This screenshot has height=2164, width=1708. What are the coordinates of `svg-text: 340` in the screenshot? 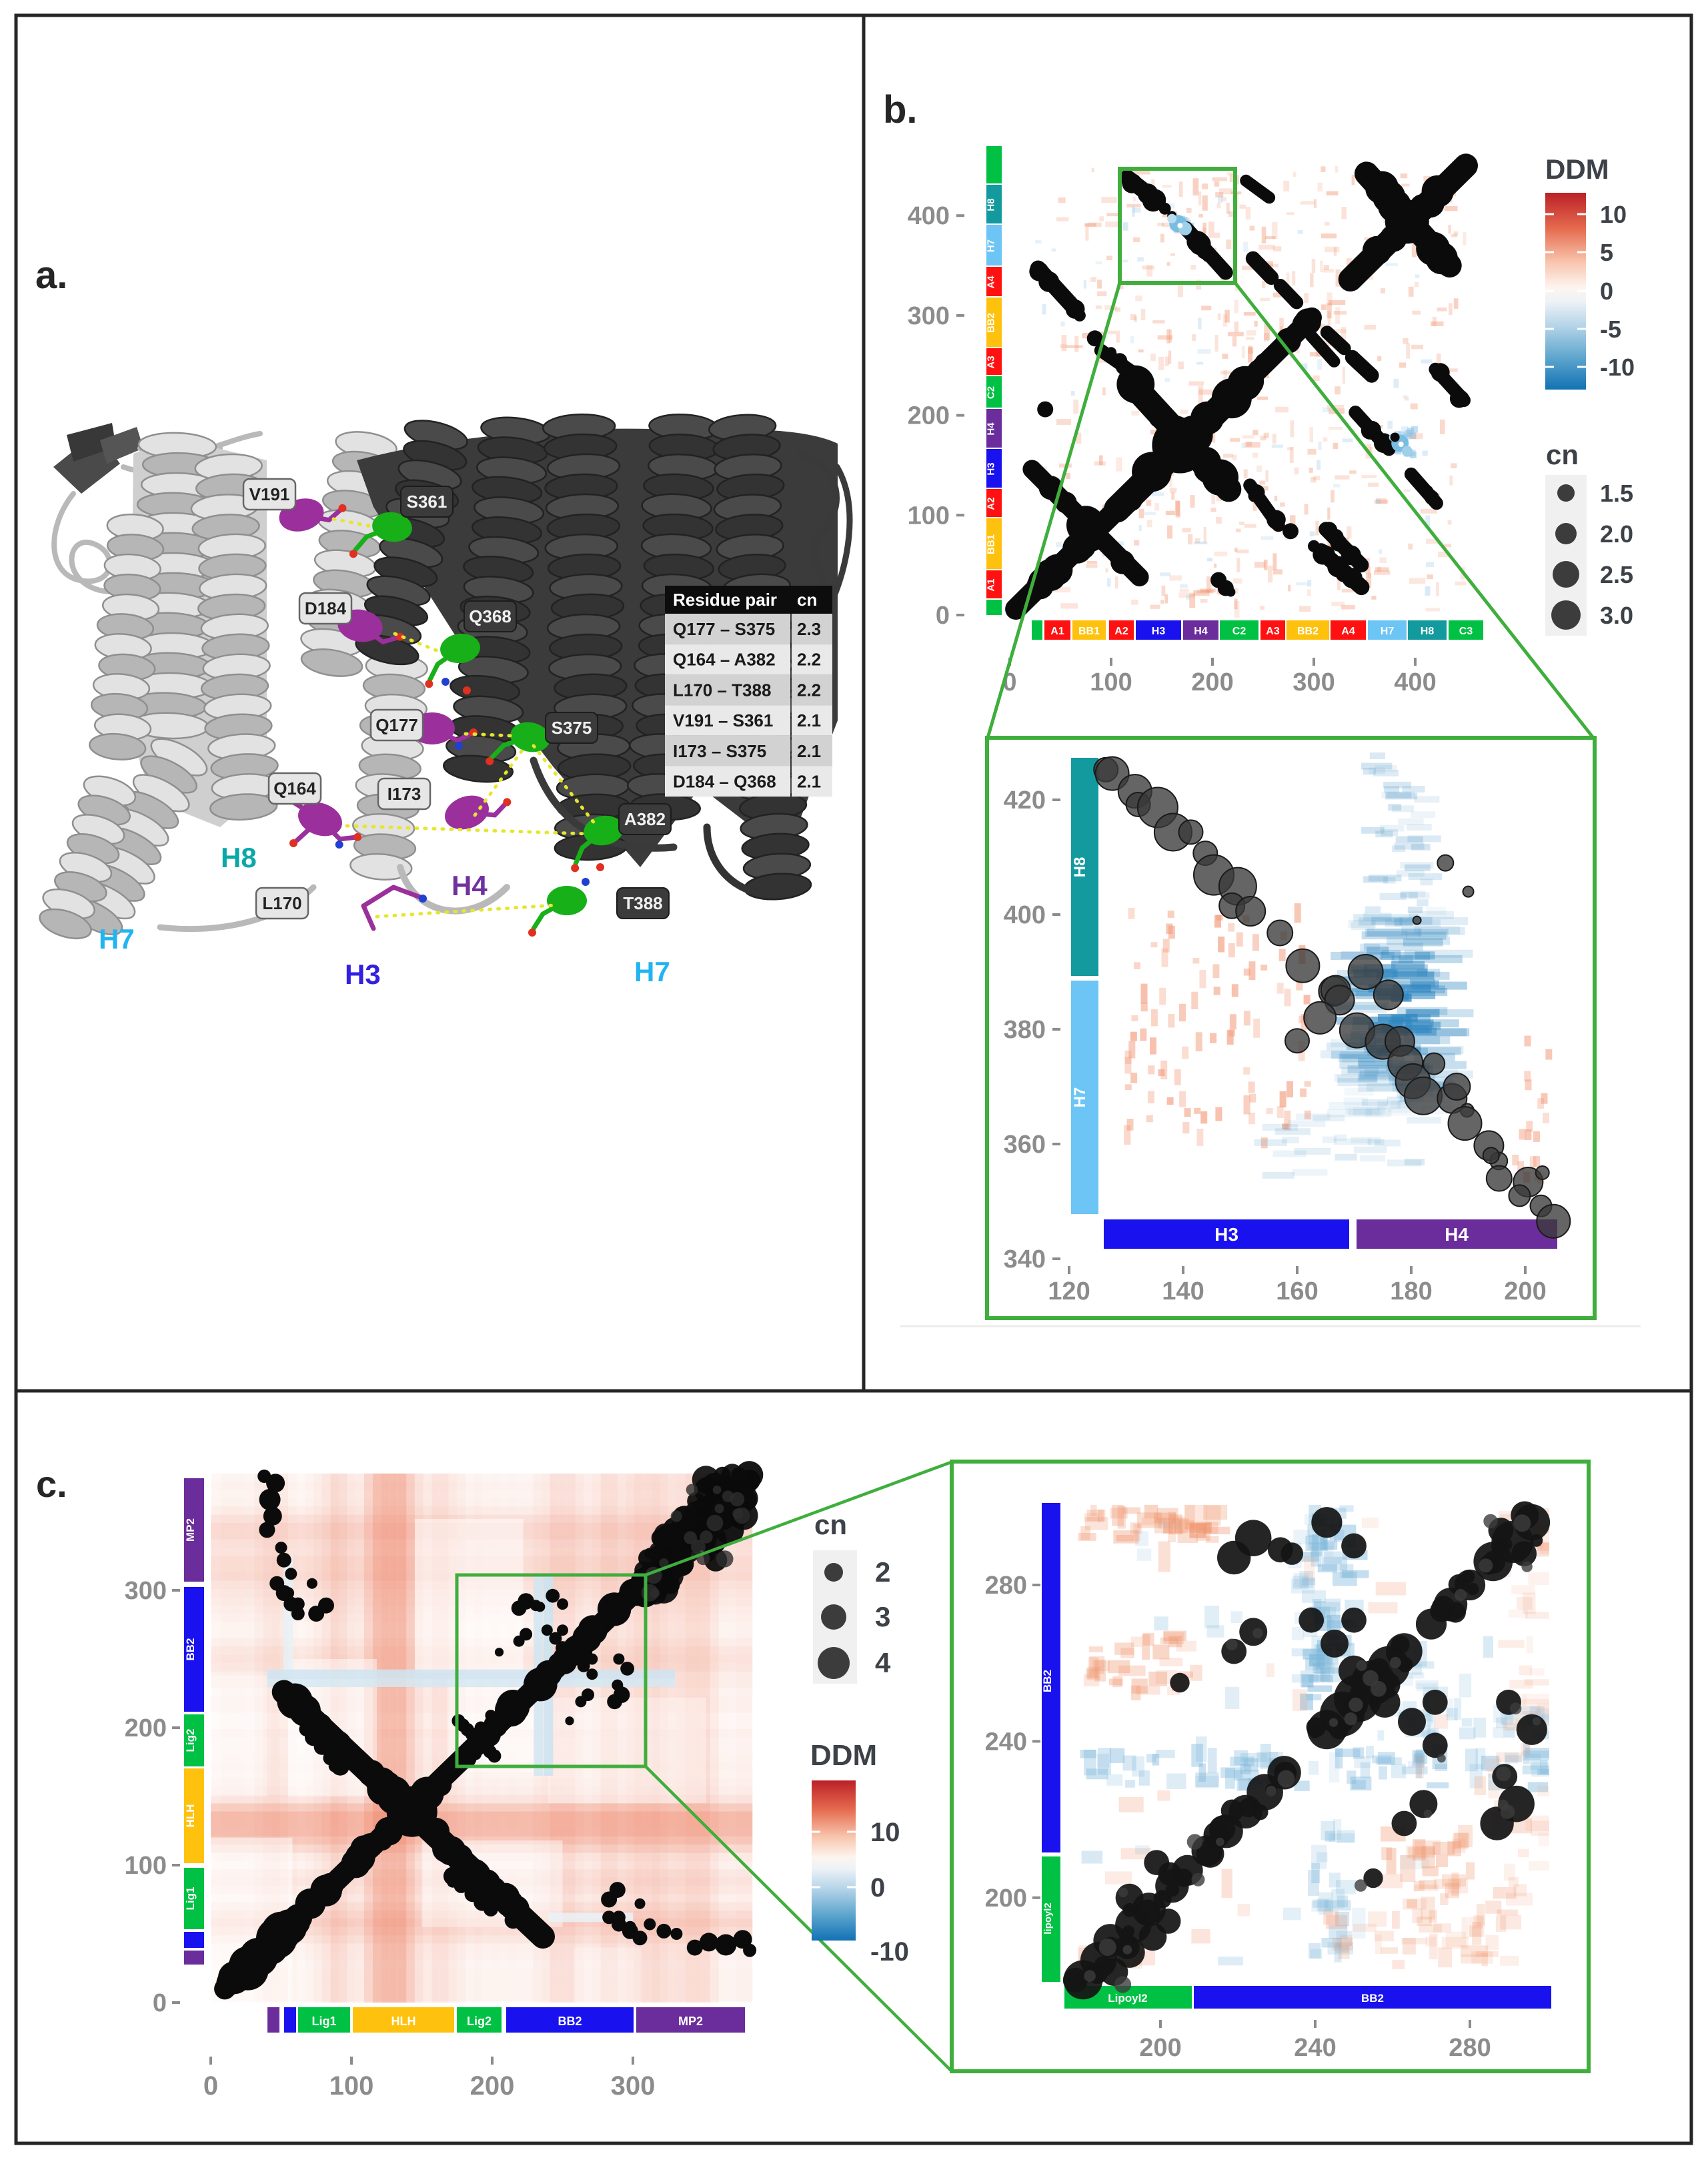 It's located at (1025, 1259).